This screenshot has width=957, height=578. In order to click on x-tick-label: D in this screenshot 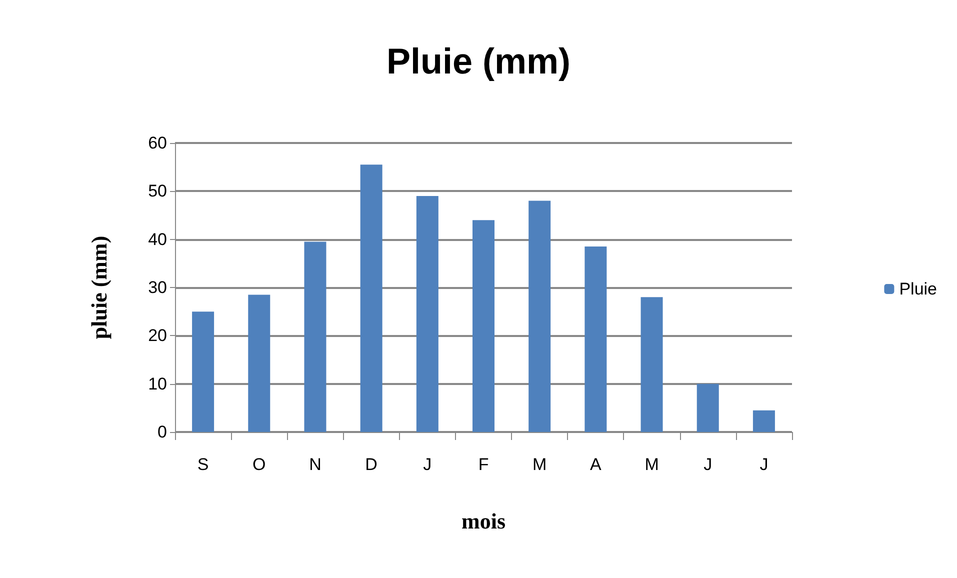, I will do `click(371, 464)`.